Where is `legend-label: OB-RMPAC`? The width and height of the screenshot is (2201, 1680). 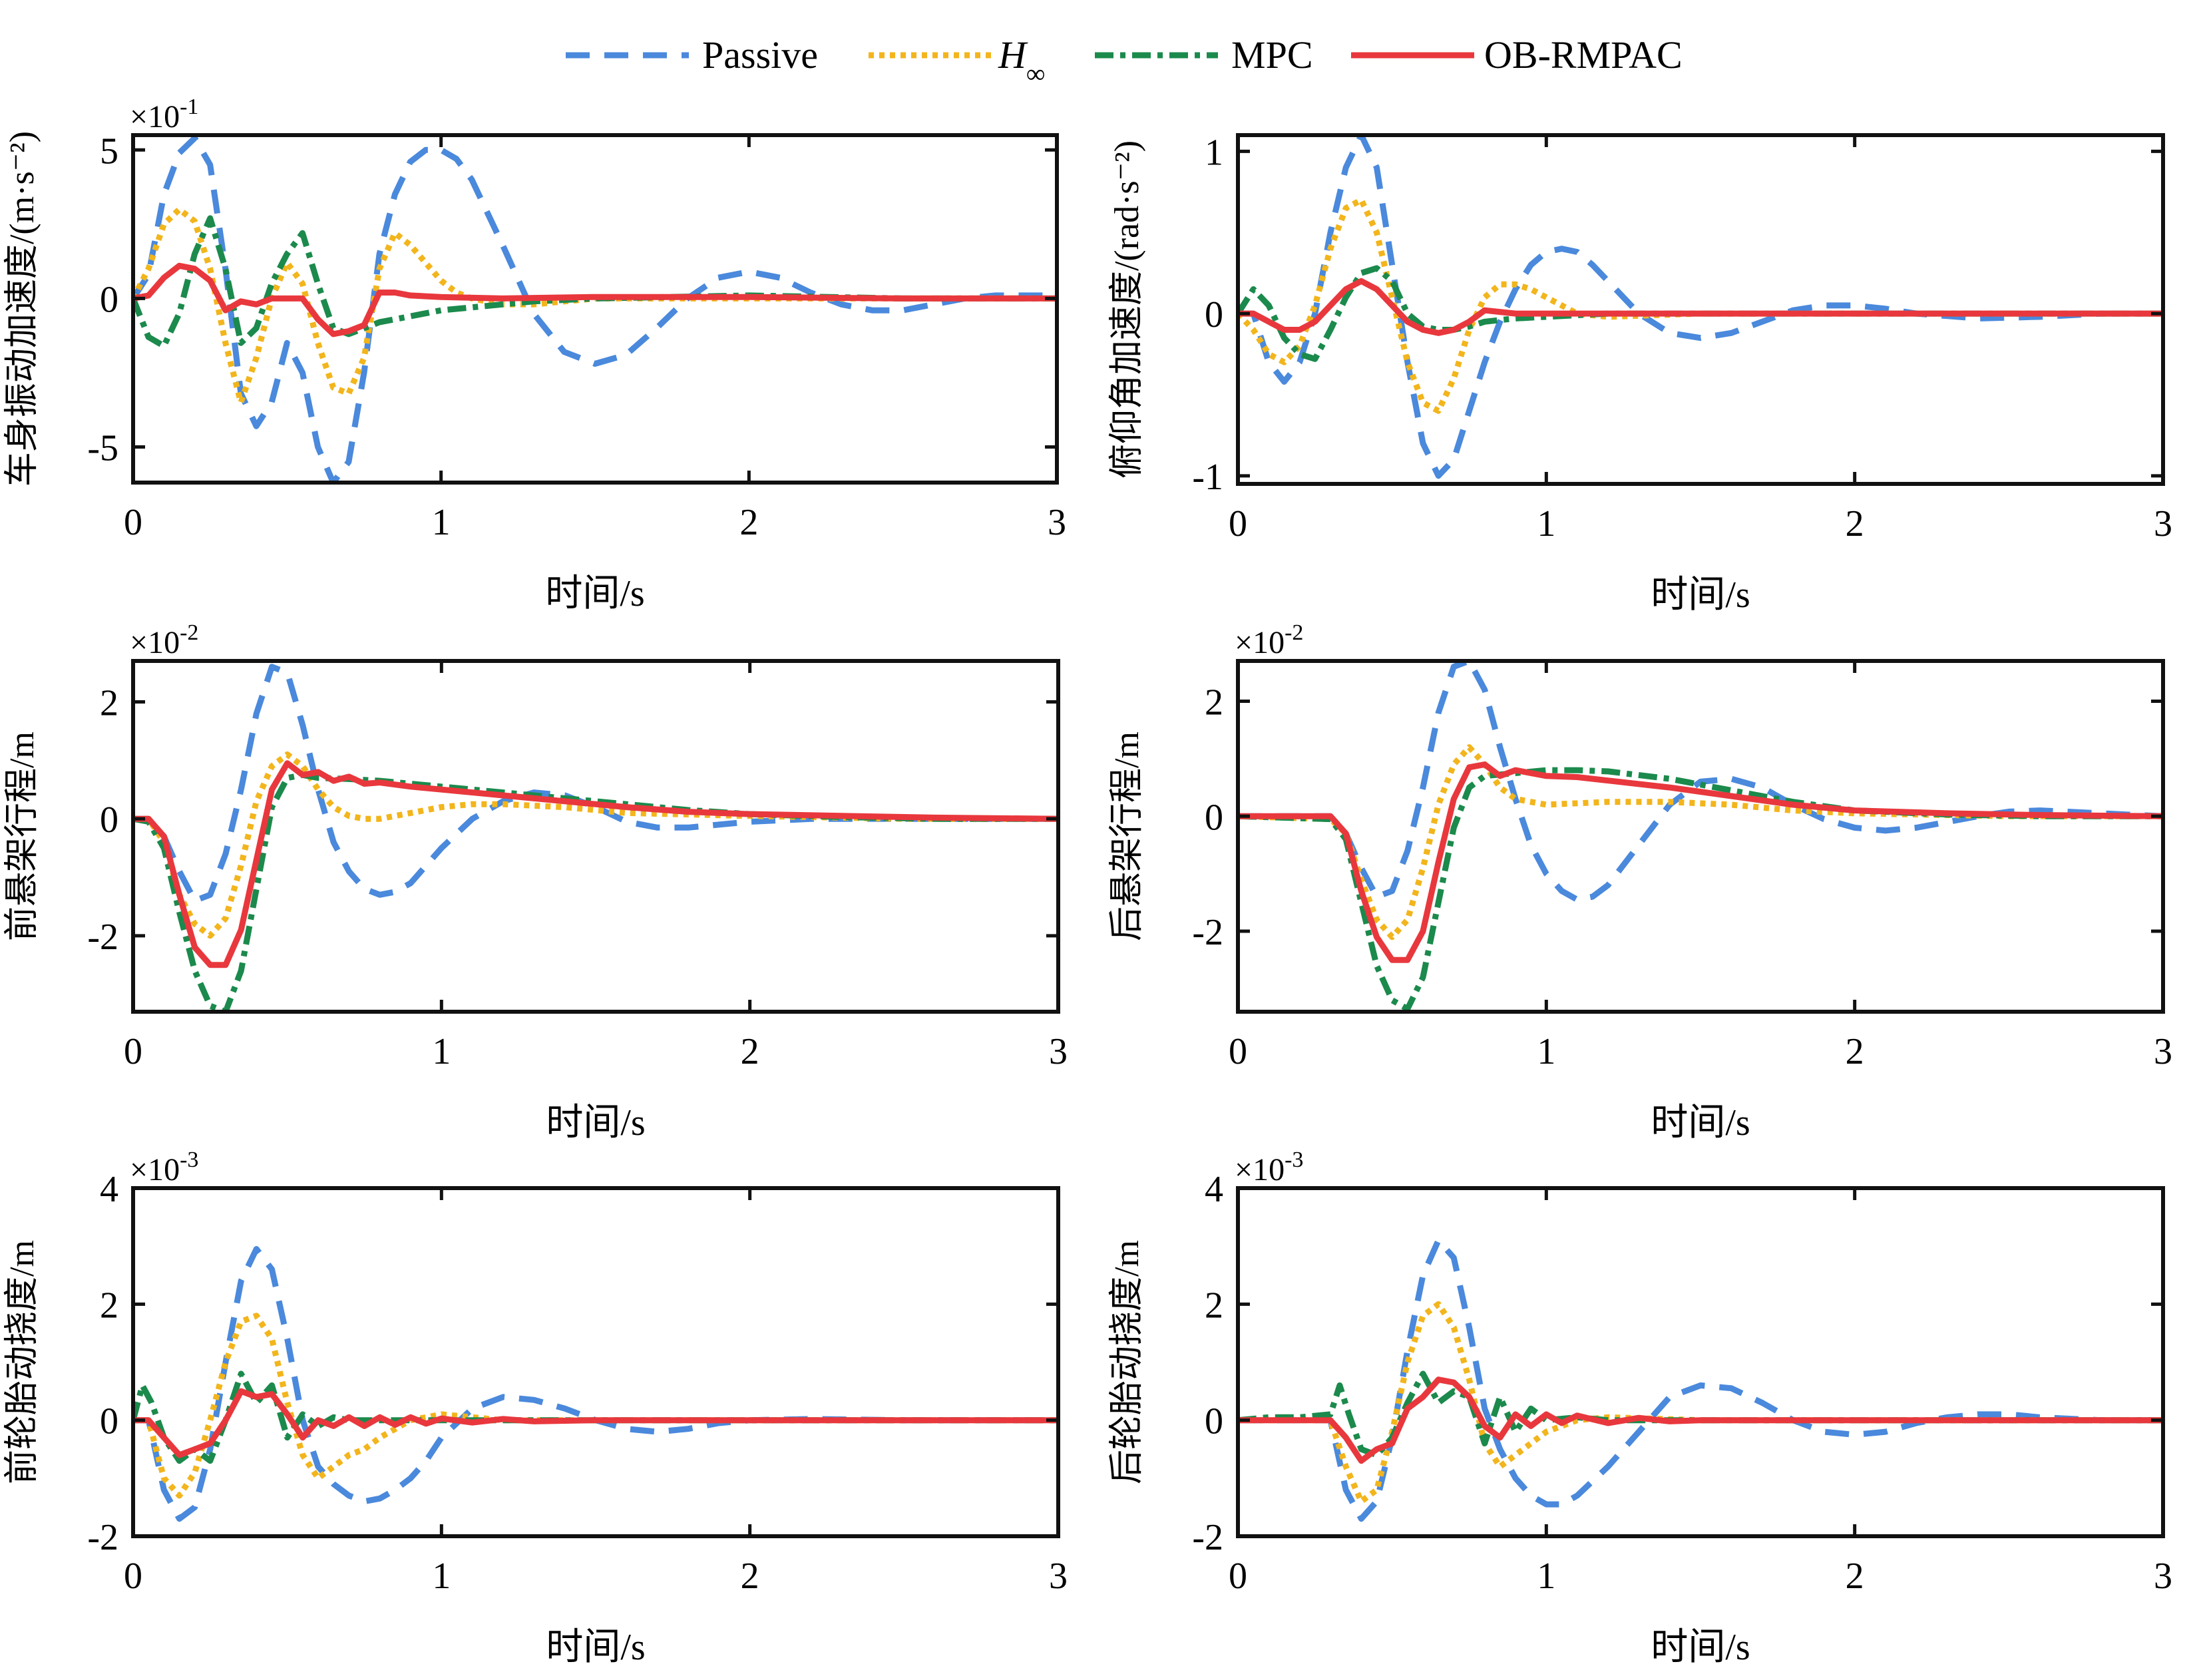 legend-label: OB-RMPAC is located at coordinates (1584, 55).